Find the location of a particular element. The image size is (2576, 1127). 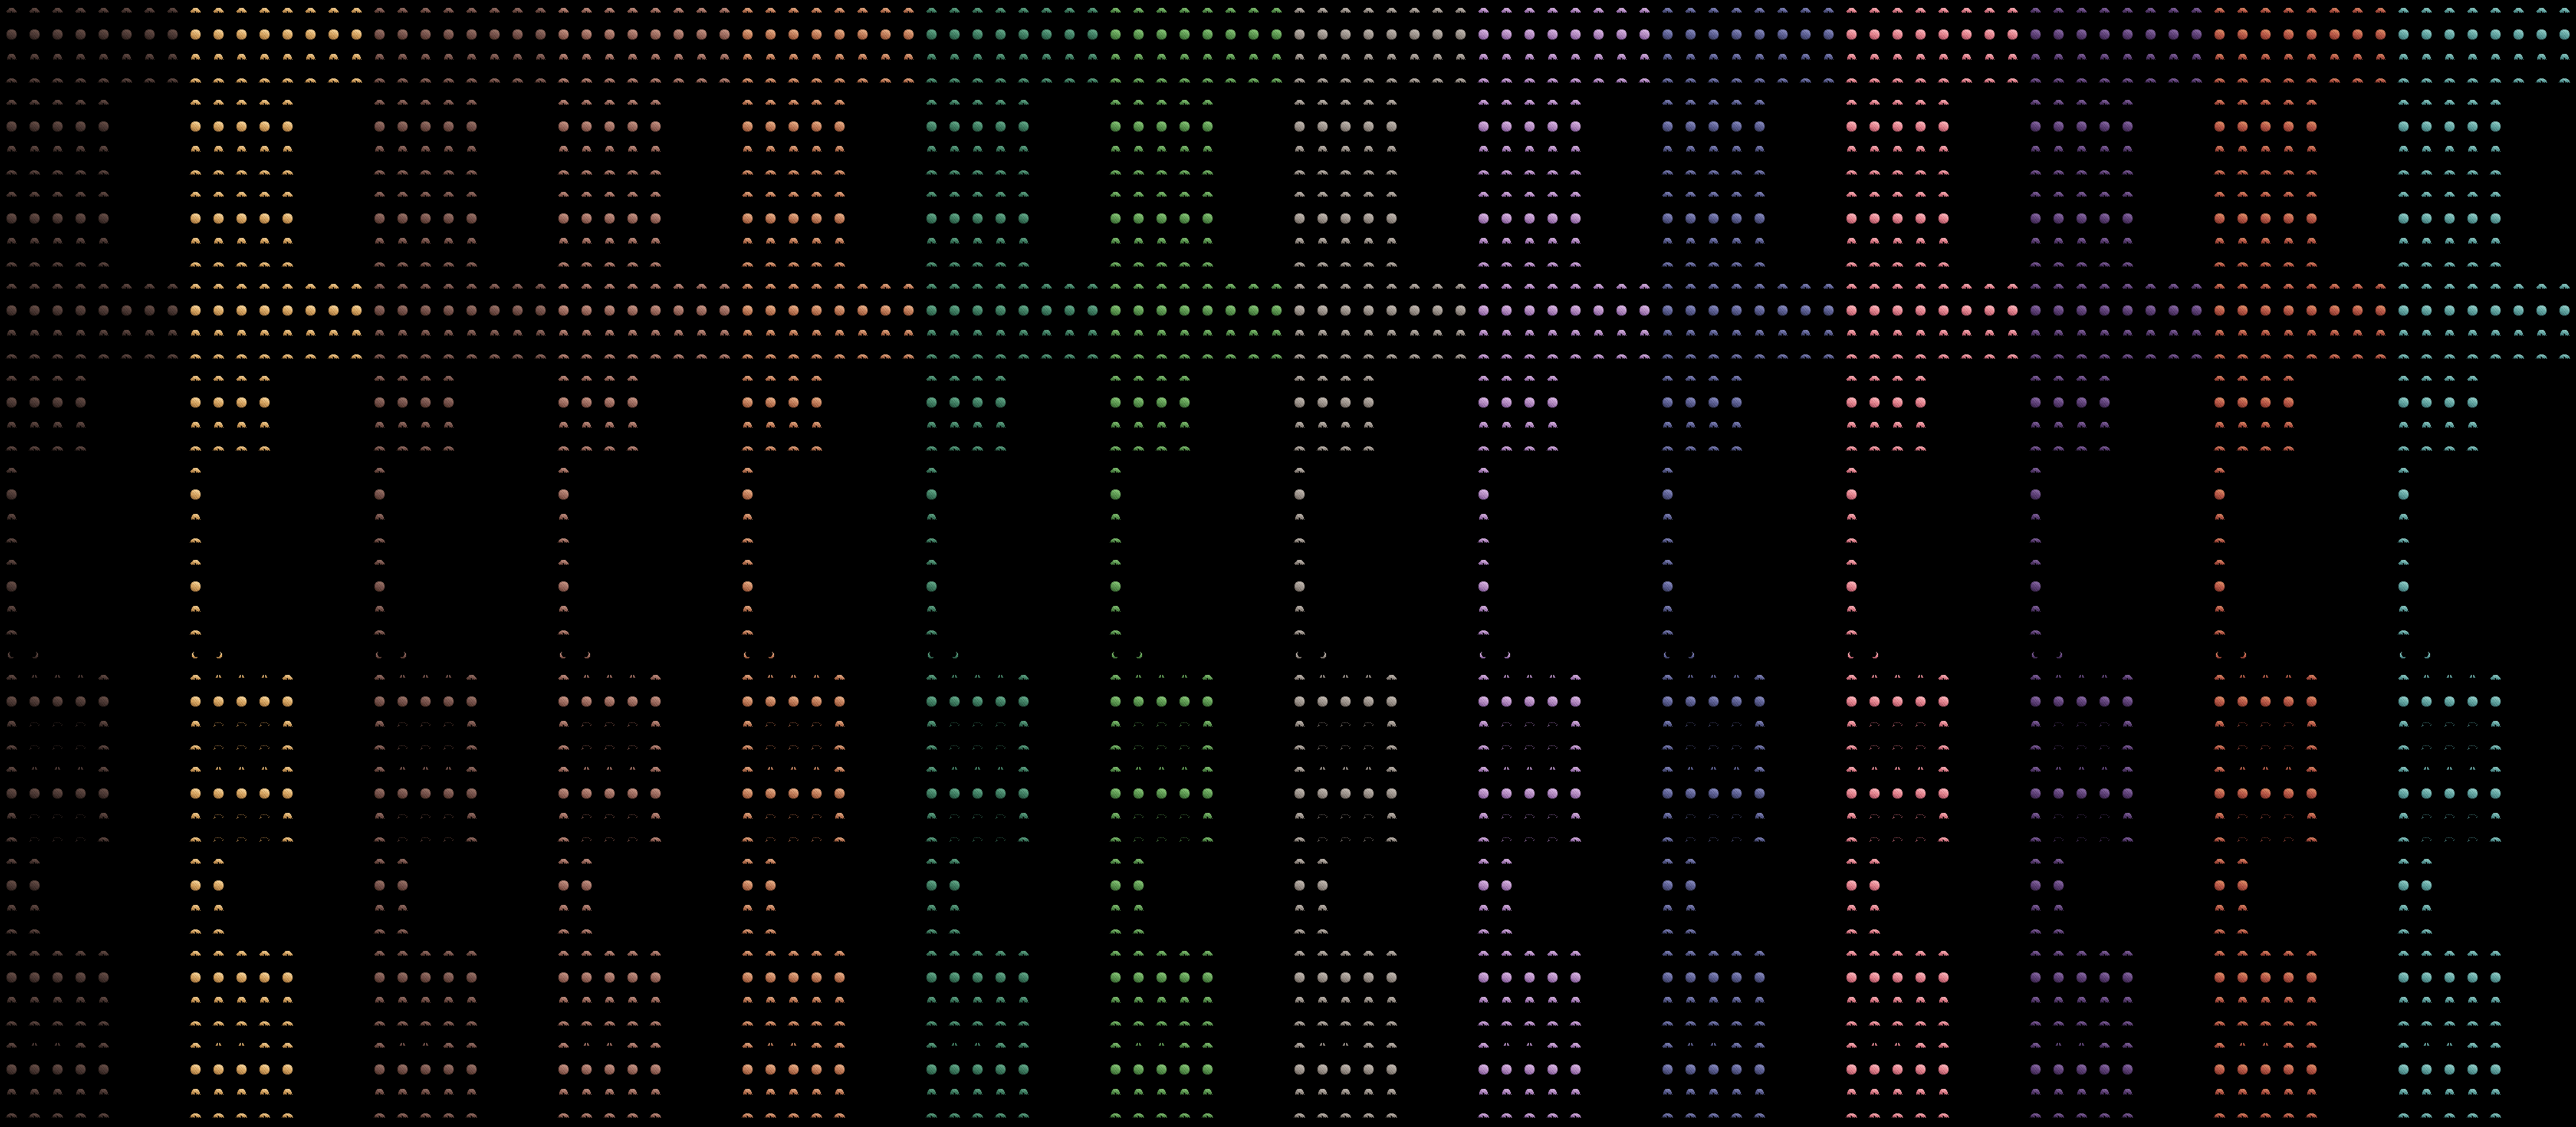

sprite-hair-back-sea-green is located at coordinates (1000, 102).